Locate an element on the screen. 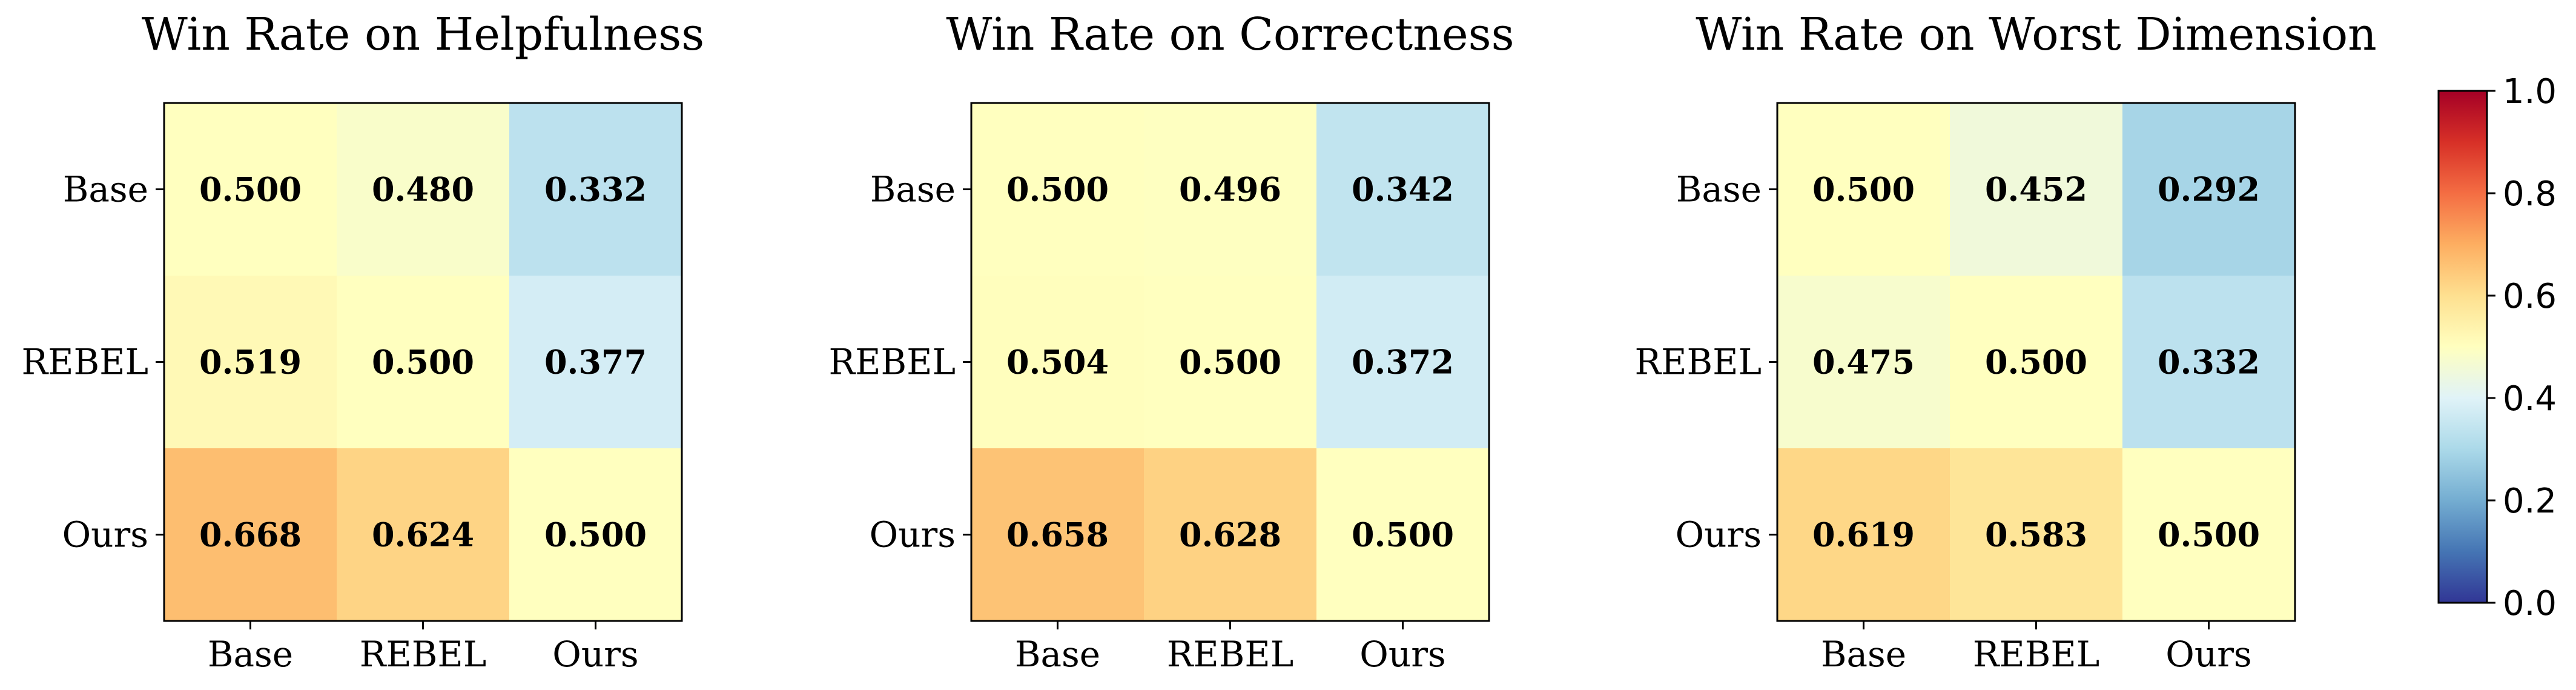  cell-value-label: 0.519 is located at coordinates (250, 363).